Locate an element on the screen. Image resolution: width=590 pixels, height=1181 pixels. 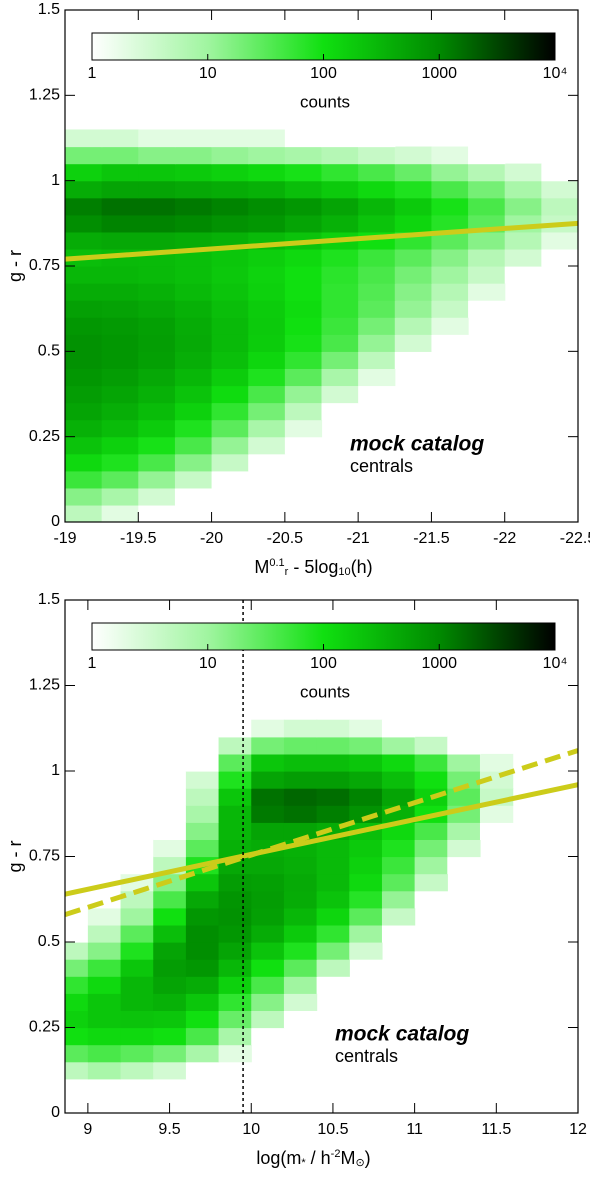
colorbar-tick-label: 1000 is located at coordinates (439, 73).